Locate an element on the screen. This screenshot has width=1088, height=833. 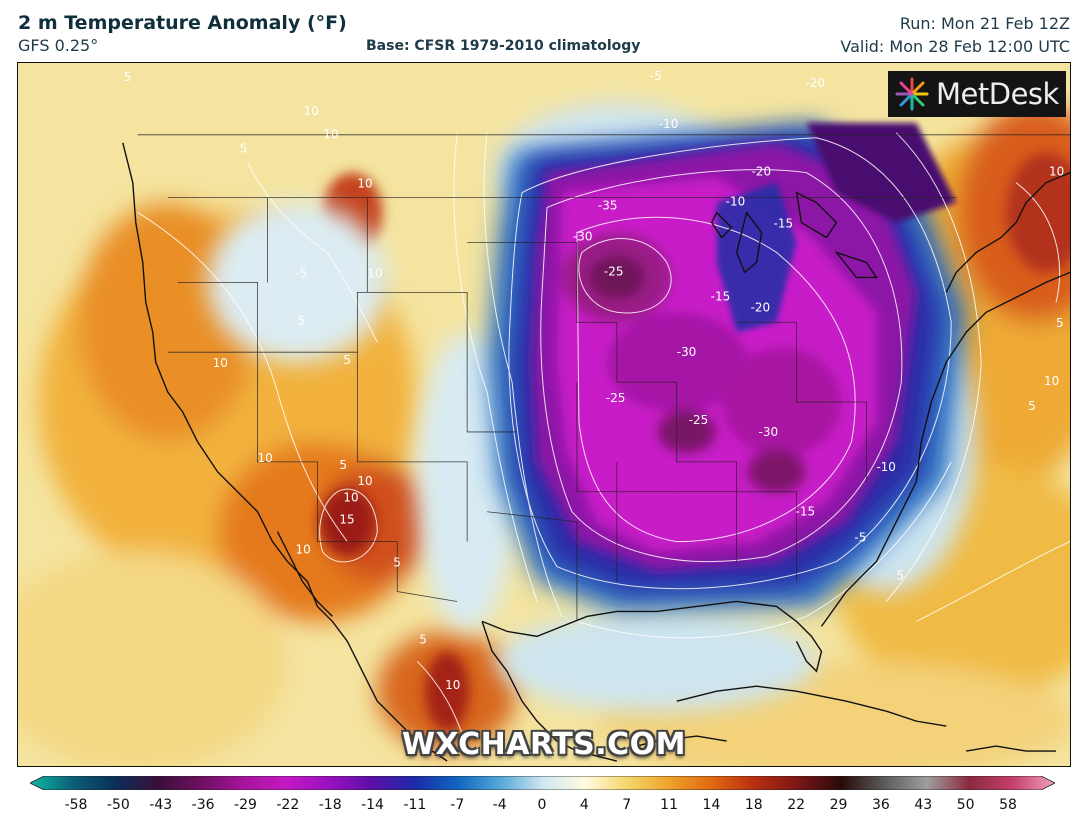
colorbar-tick-label: -18 is located at coordinates (330, 805).